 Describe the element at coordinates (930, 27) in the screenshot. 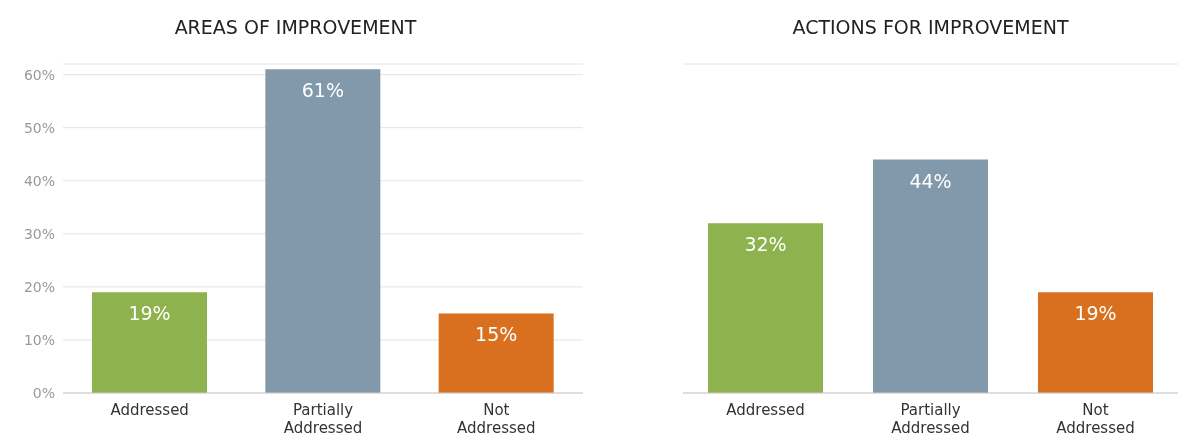

I see `chart-title: ACTIONS FOR IMPROVEMENT` at that location.